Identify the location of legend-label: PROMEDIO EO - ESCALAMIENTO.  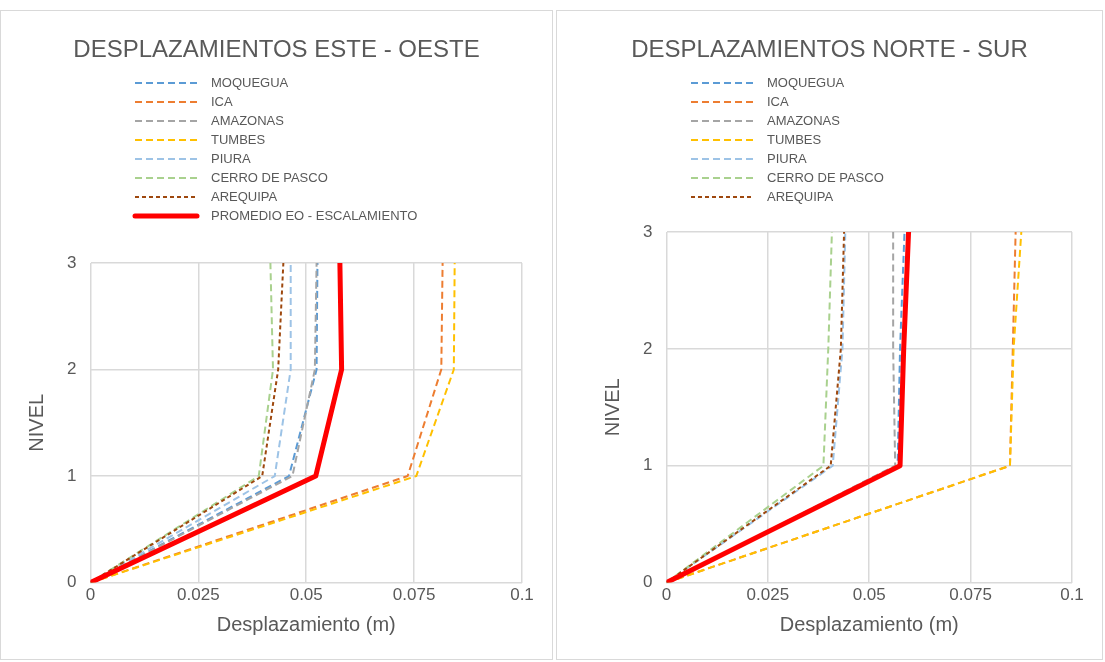
(314, 215).